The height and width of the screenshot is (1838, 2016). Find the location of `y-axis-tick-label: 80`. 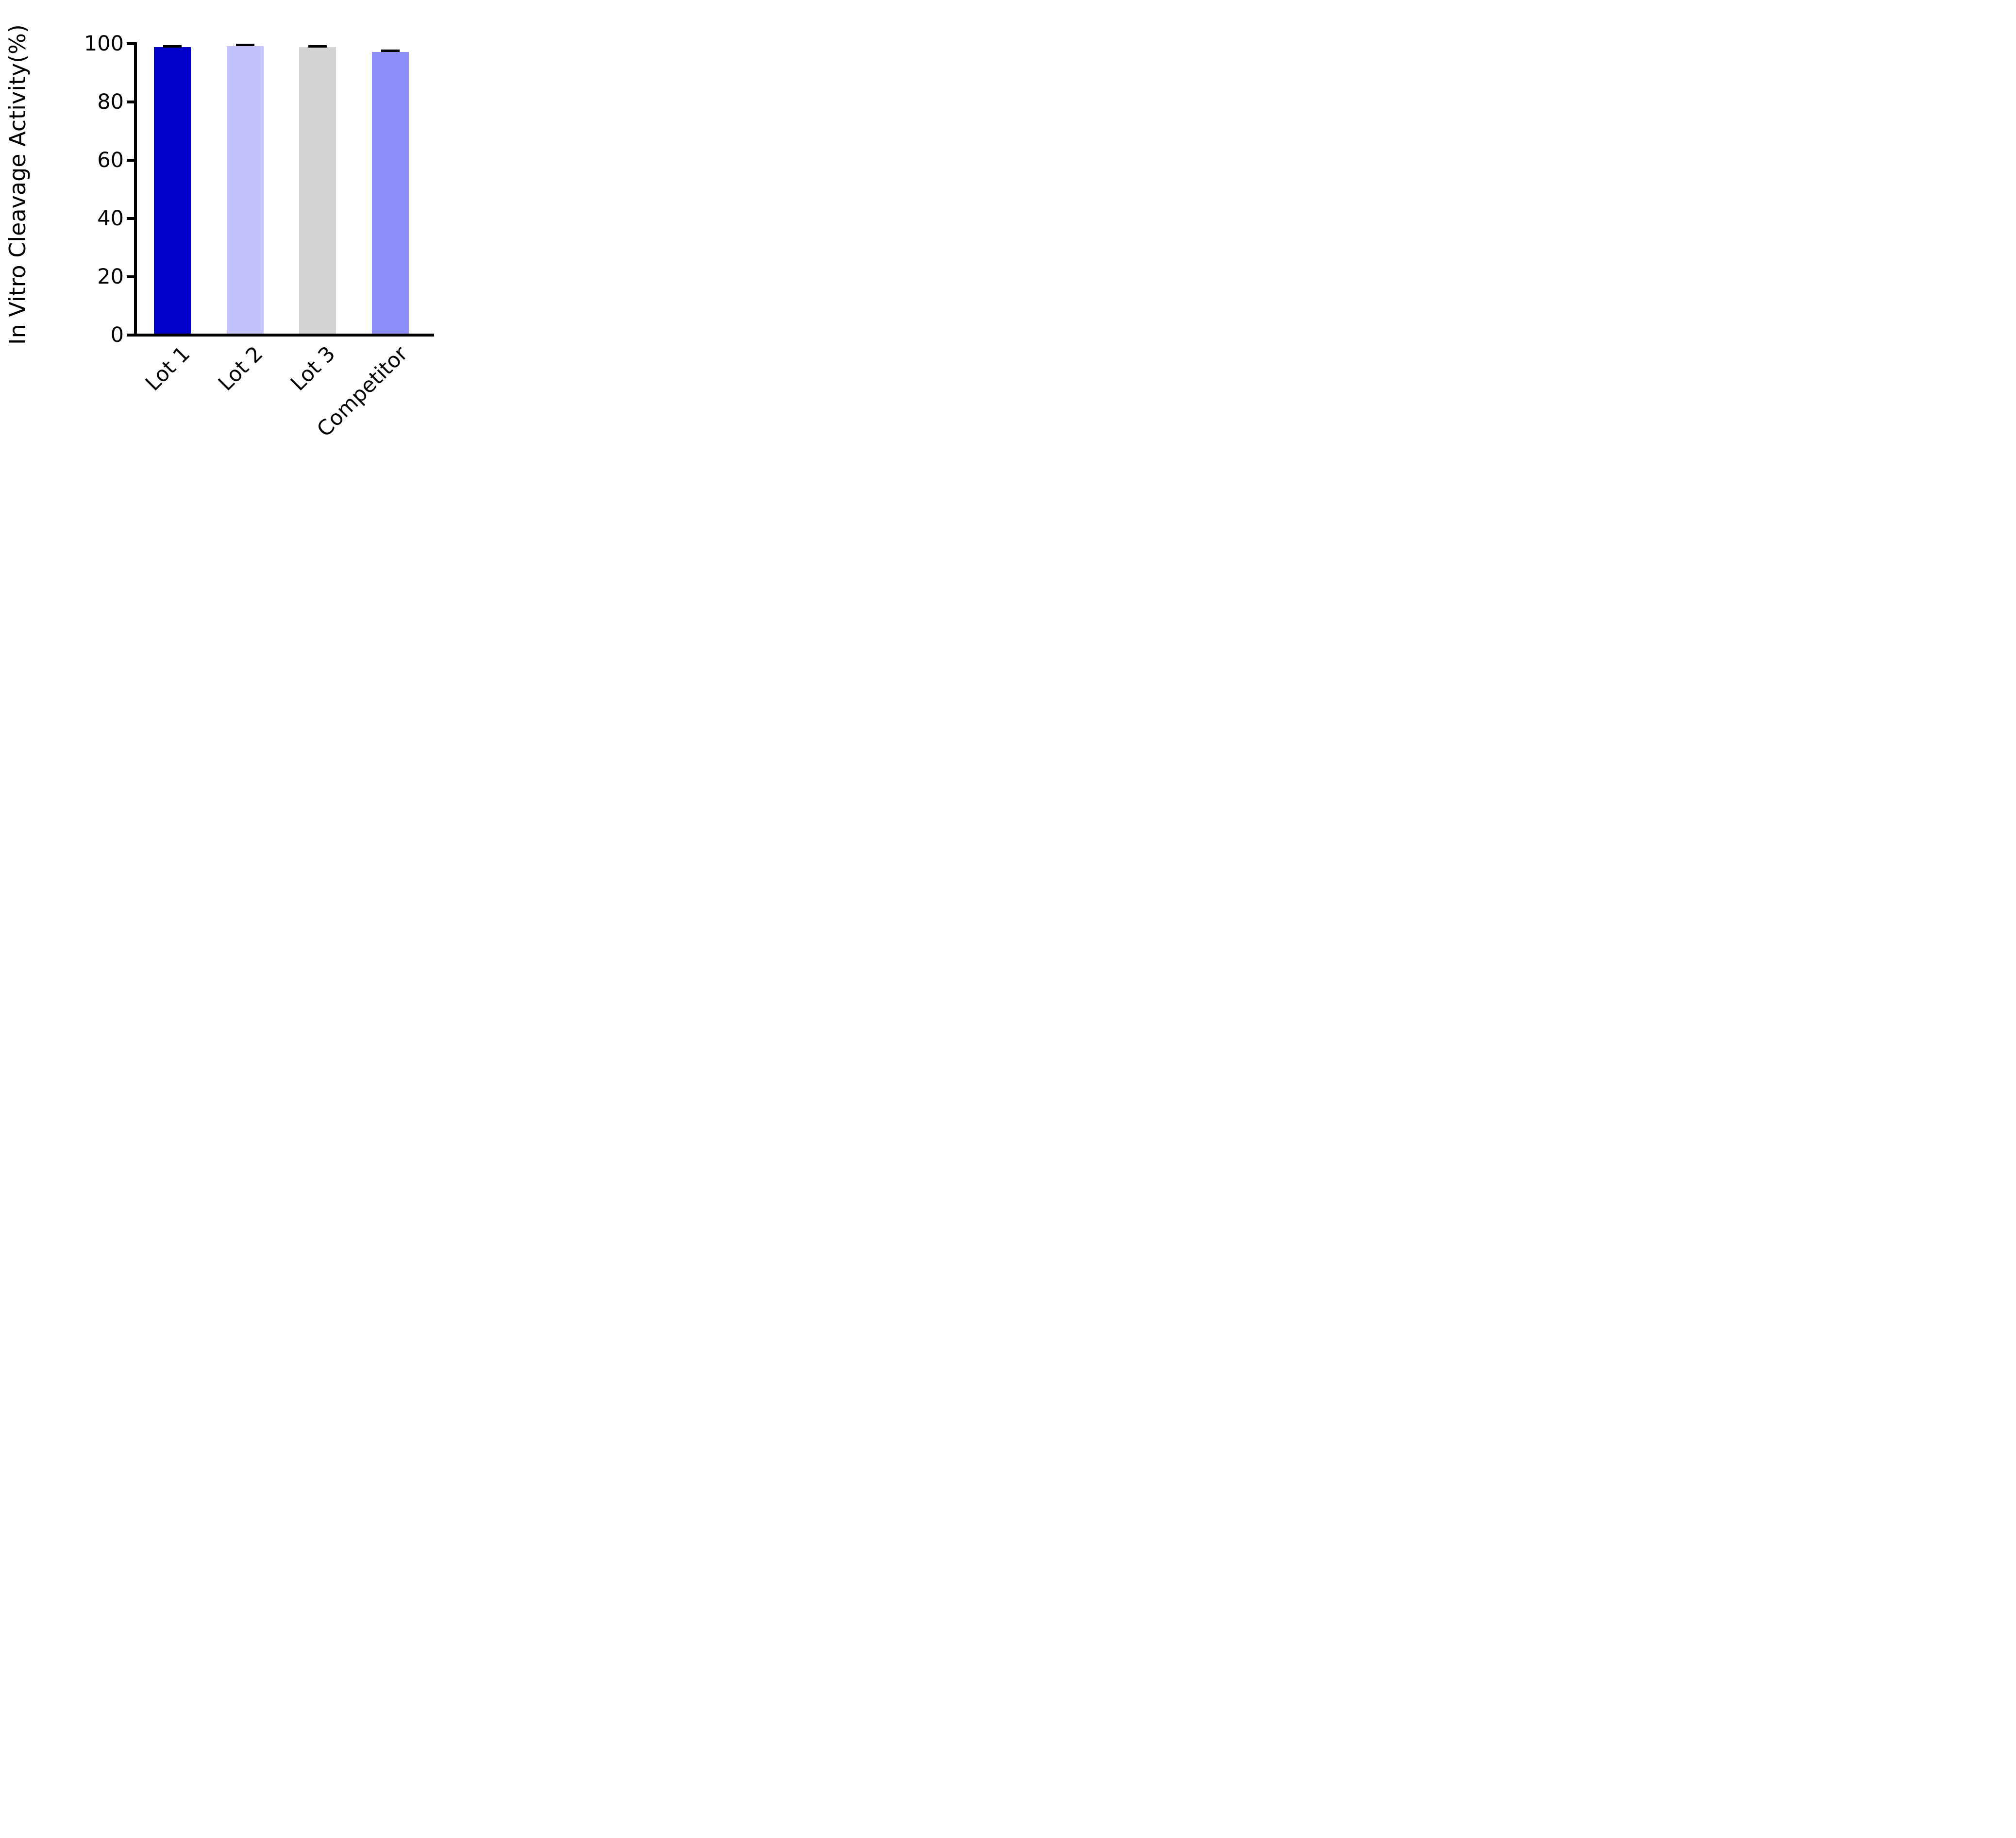

y-axis-tick-label: 80 is located at coordinates (110, 102).